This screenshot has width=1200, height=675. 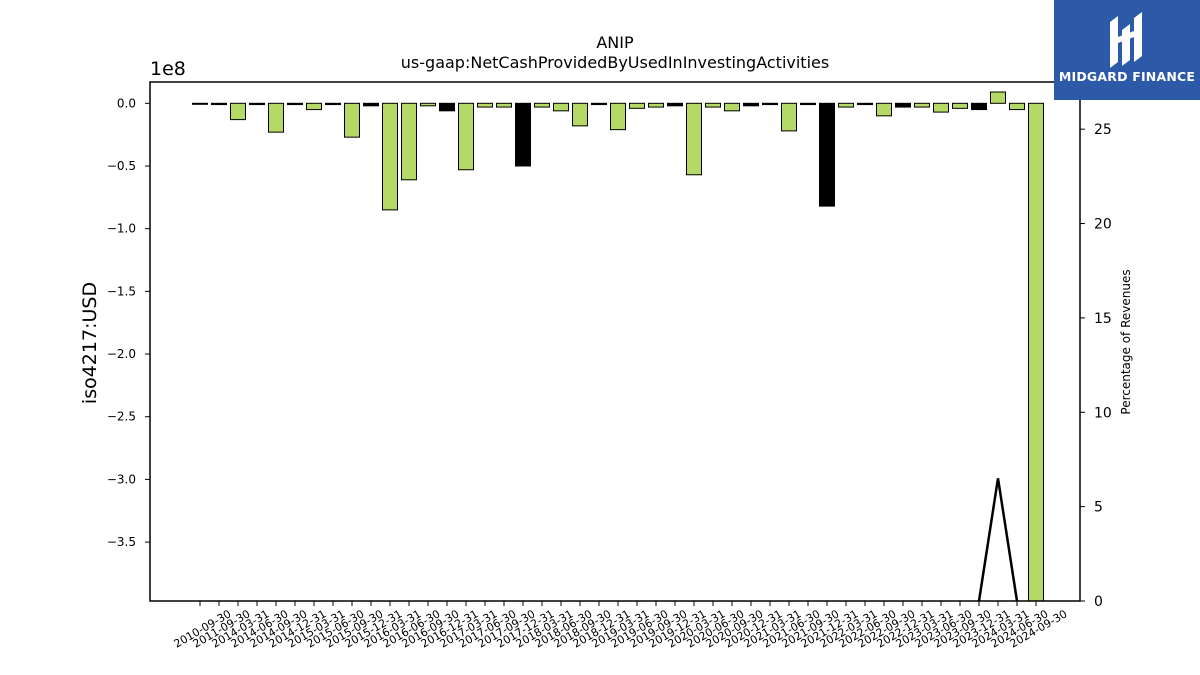 What do you see at coordinates (998, 540) in the screenshot?
I see `percentage-of-revenues-line` at bounding box center [998, 540].